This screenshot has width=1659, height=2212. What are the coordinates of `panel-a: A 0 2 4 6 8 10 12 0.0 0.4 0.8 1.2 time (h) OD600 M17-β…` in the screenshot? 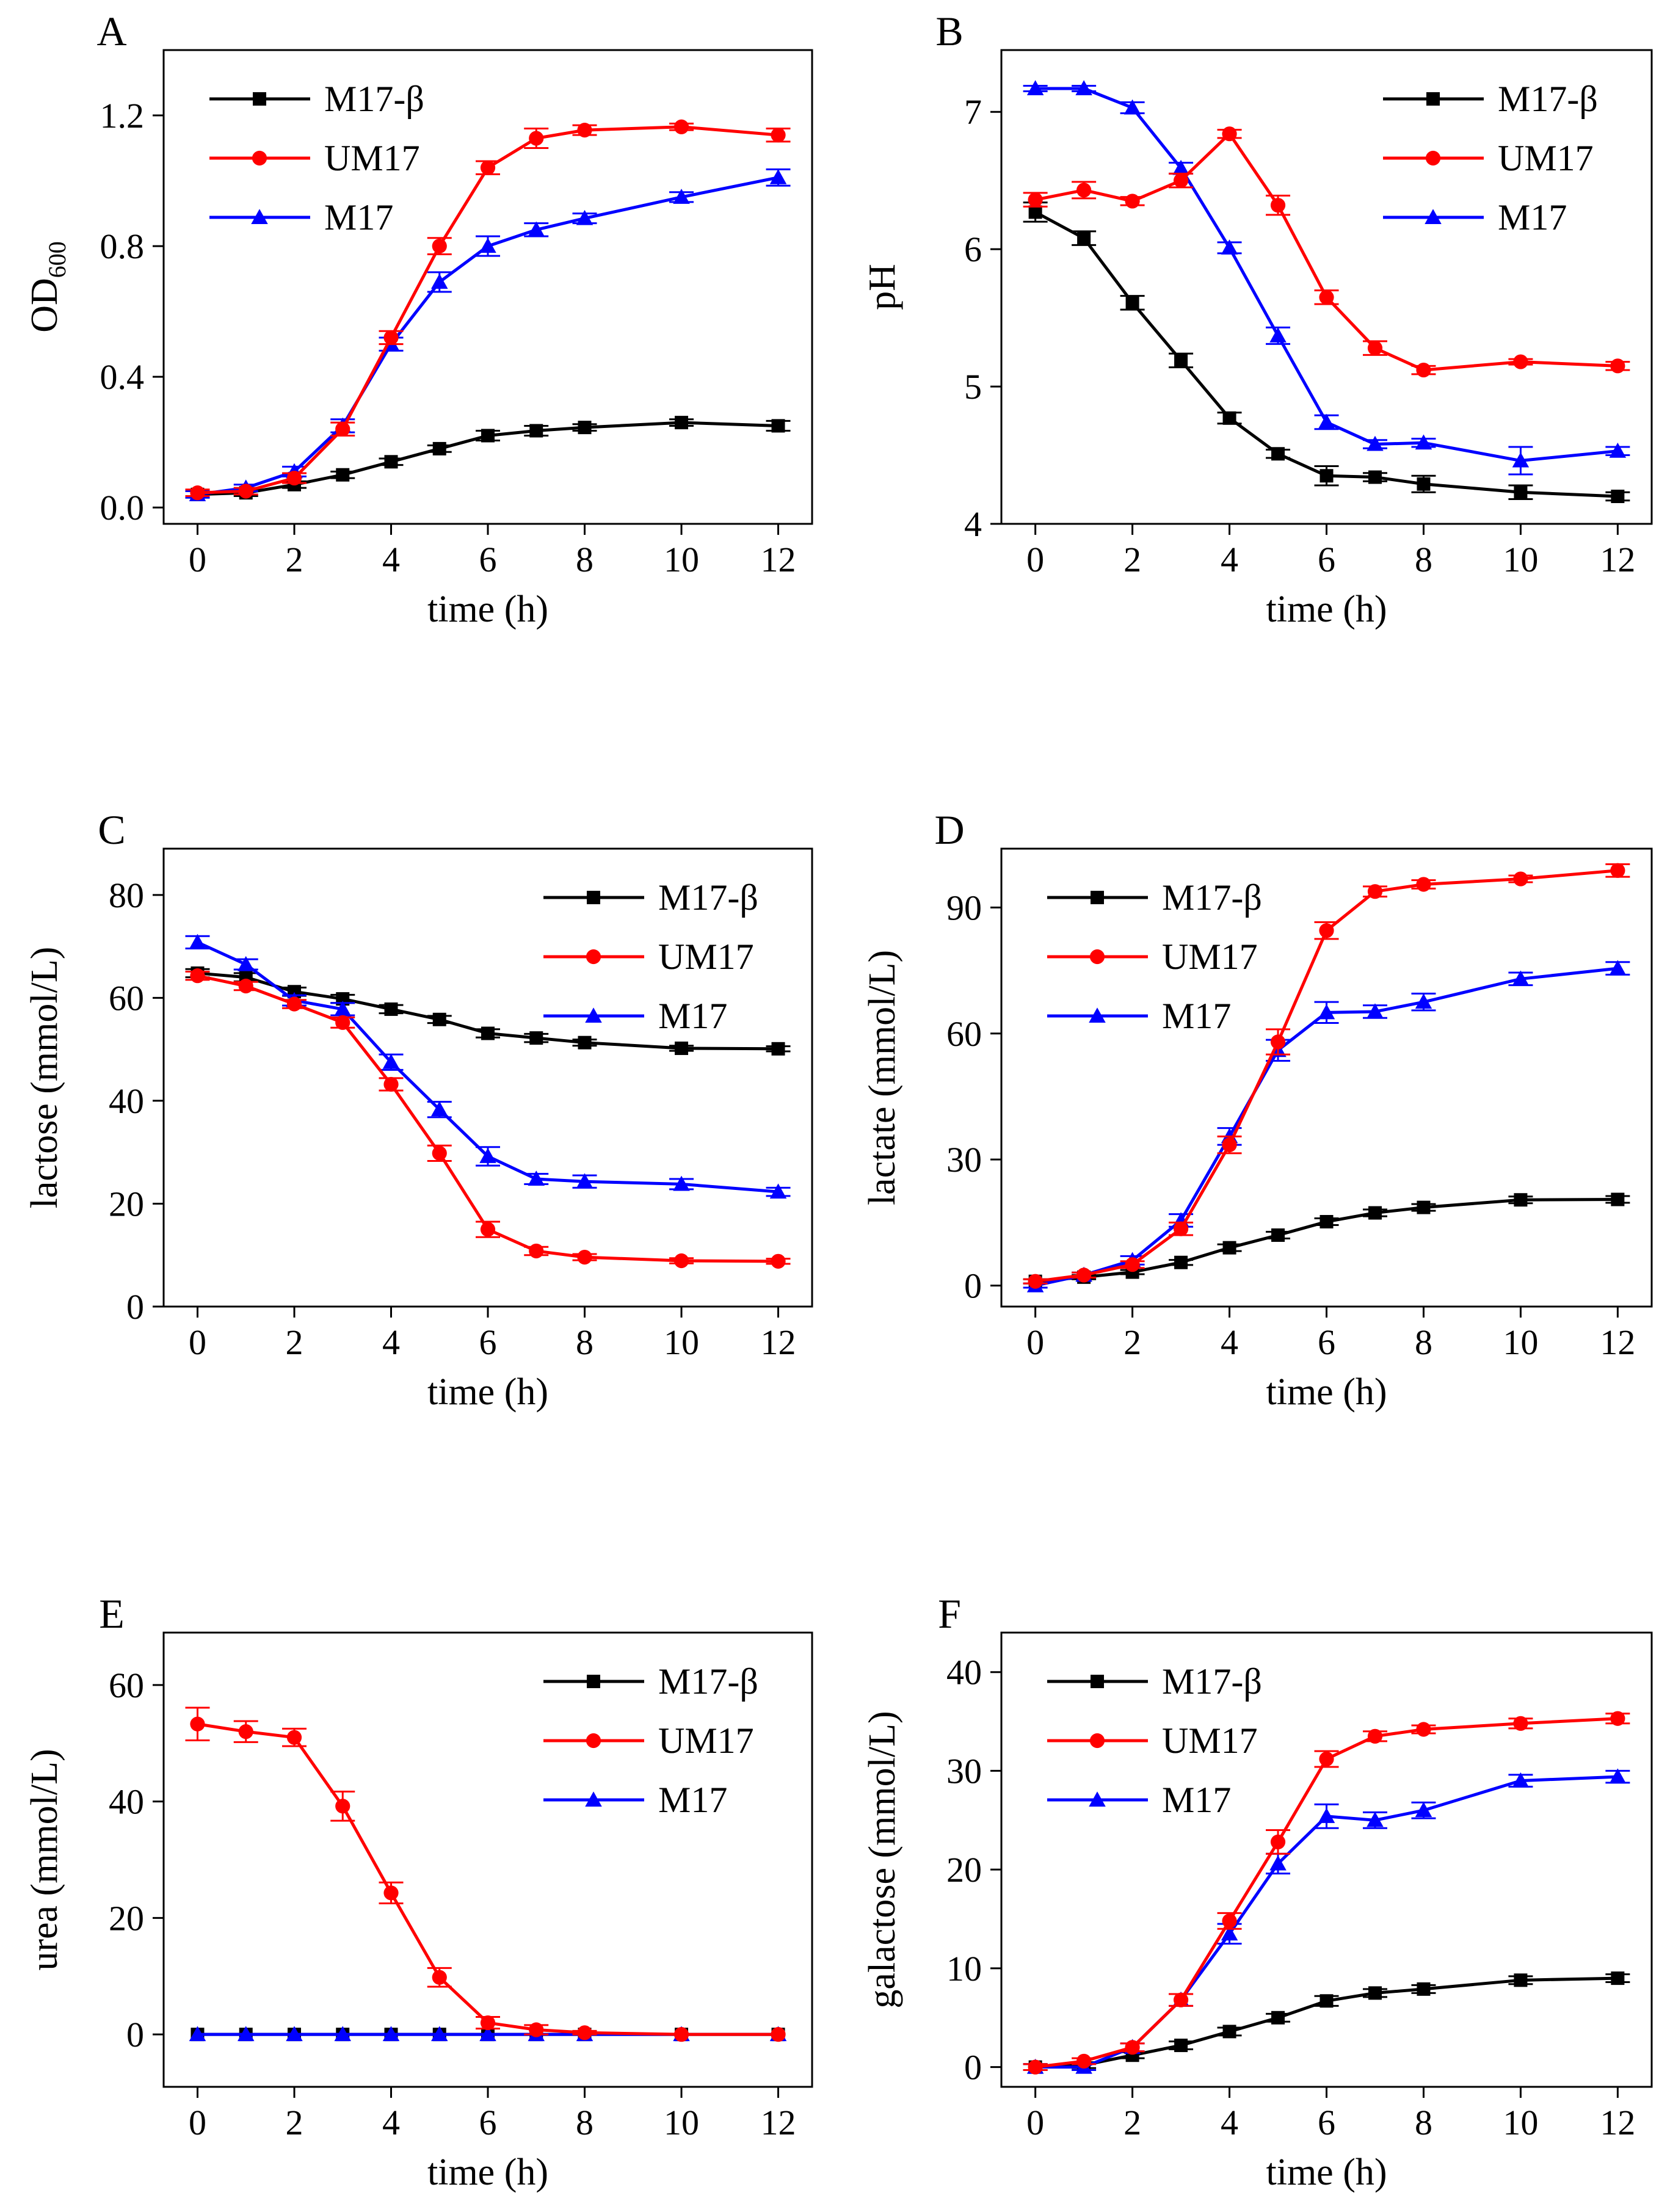 It's located at (419, 319).